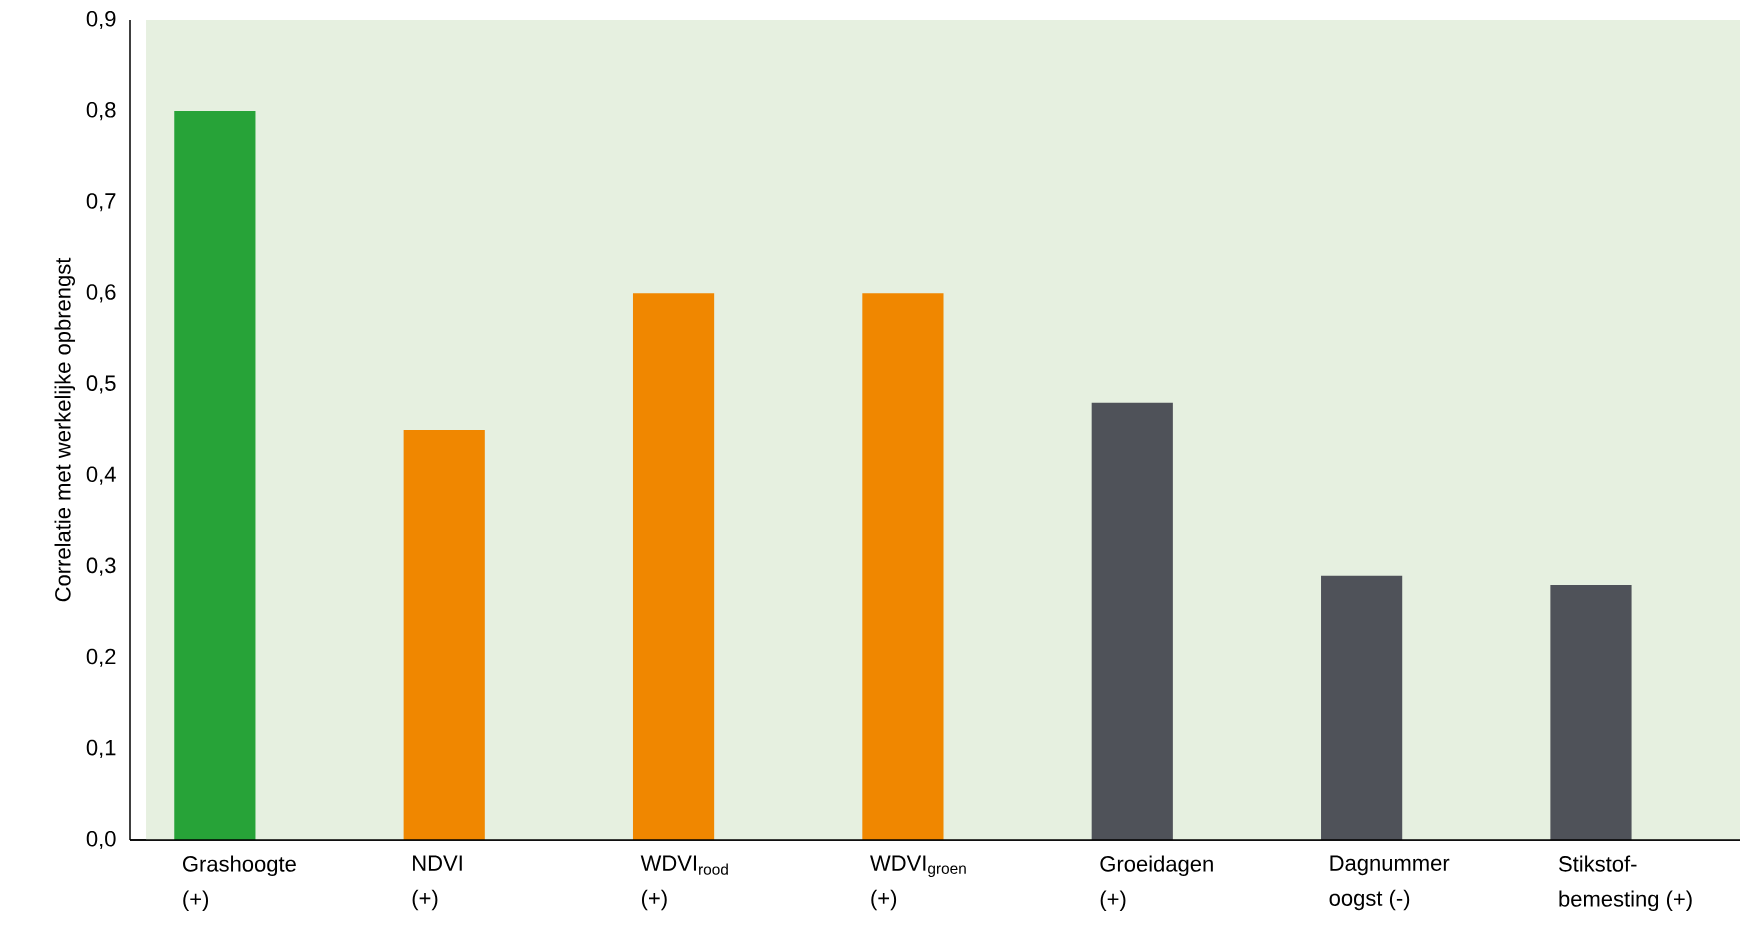 This screenshot has width=1740, height=926. What do you see at coordinates (239, 883) in the screenshot?
I see `x-tick-label: Grashoogte (+)` at bounding box center [239, 883].